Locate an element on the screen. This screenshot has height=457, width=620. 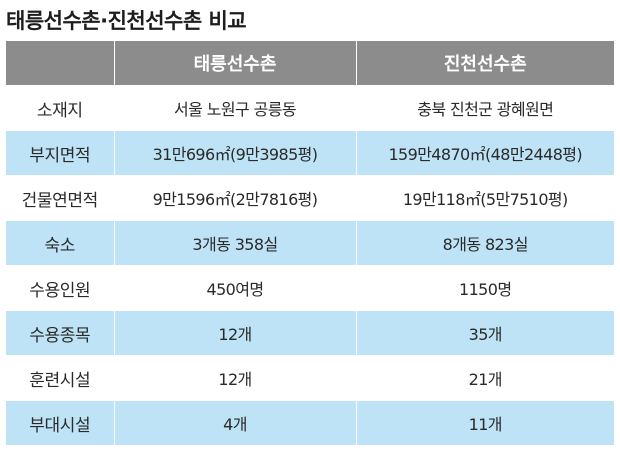
header-cell-taereung: 태릉선수촌 is located at coordinates (235, 63).